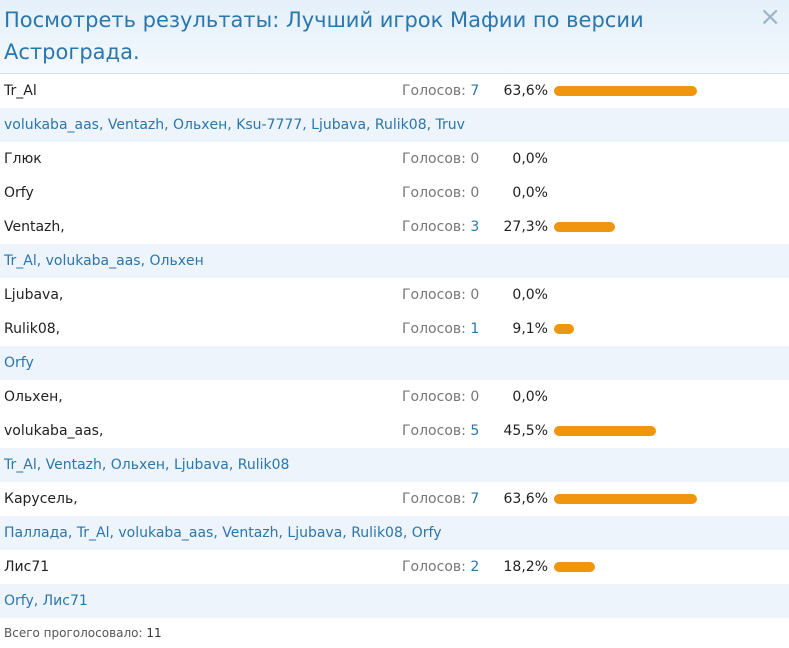 The height and width of the screenshot is (648, 789). I want to click on vote-count: 3, so click(475, 227).